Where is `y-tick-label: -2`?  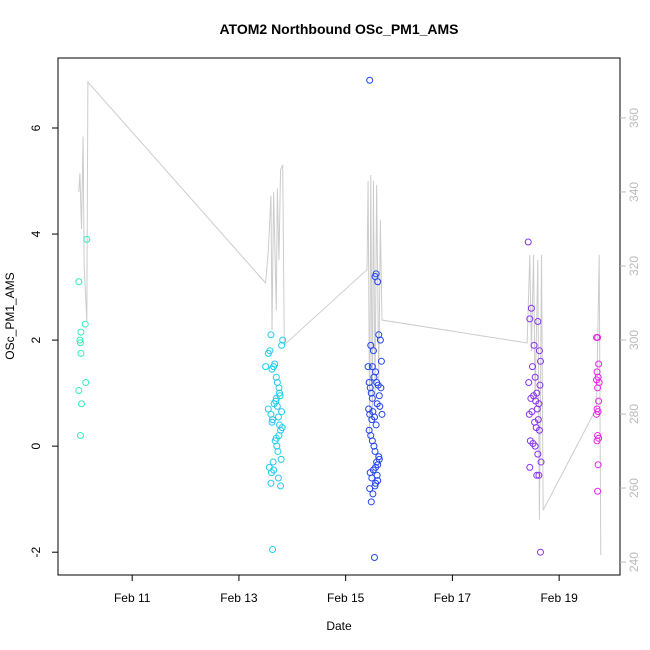
y-tick-label: -2 is located at coordinates (36, 552).